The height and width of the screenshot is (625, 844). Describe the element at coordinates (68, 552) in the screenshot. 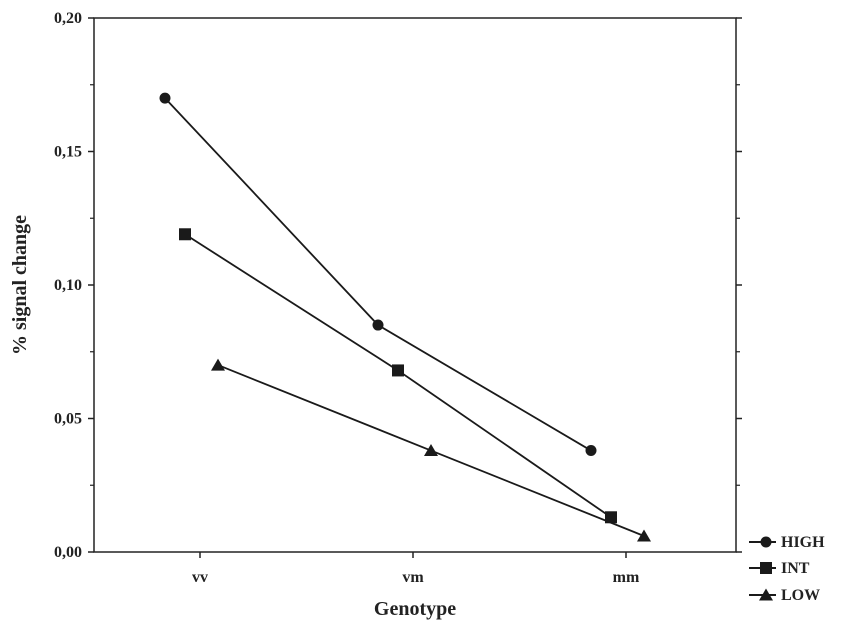

I see `y-tick-label: 0,00` at that location.